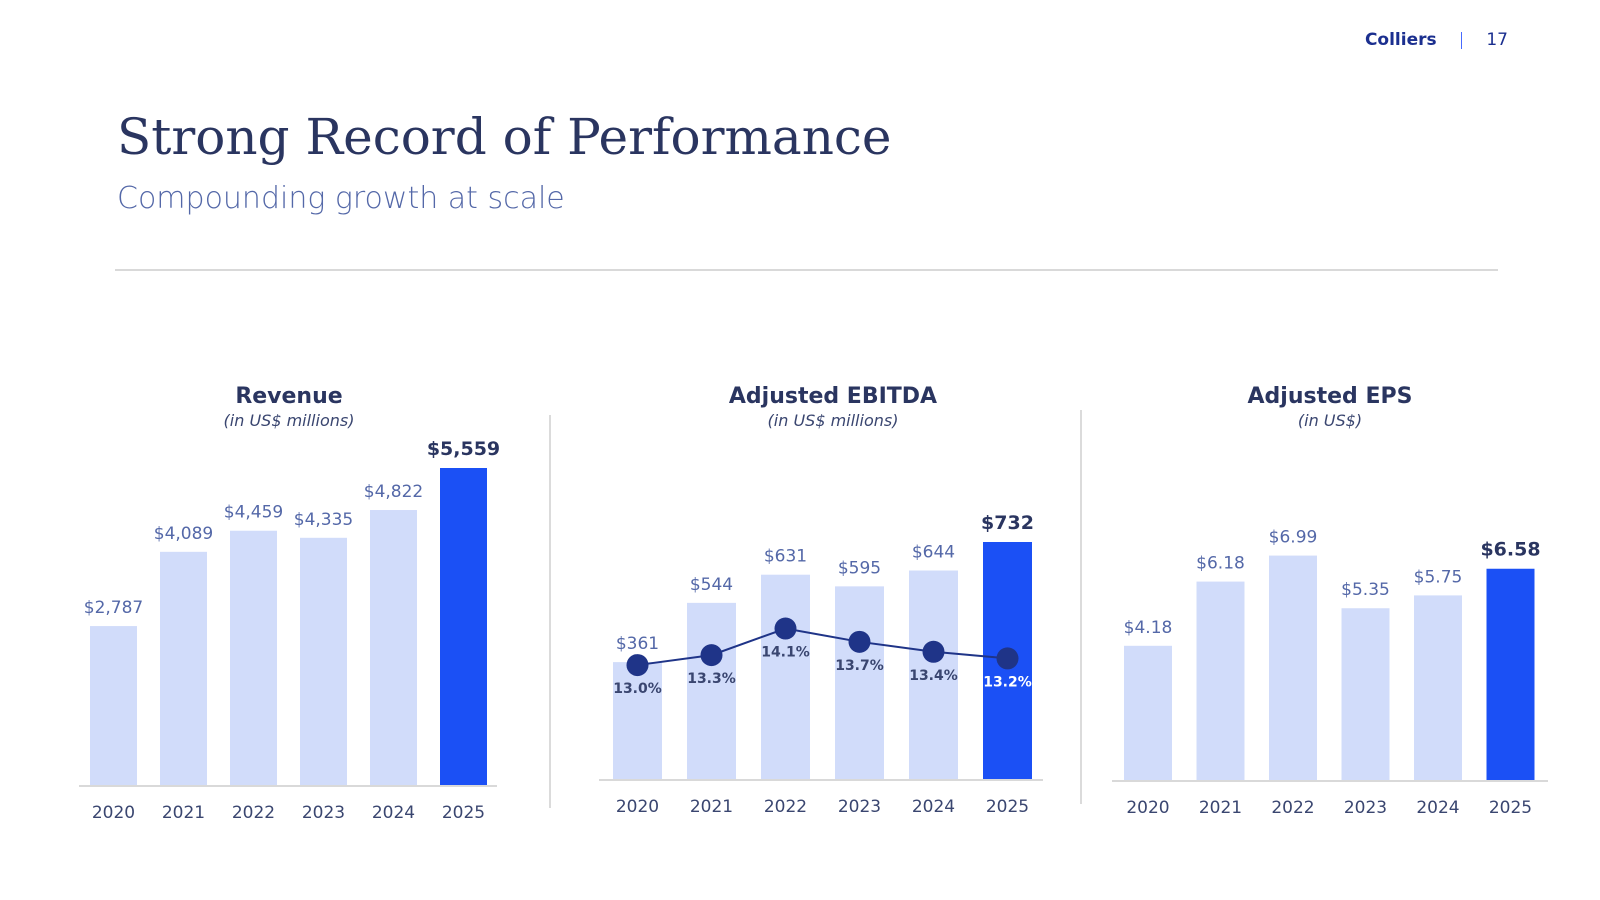  What do you see at coordinates (253, 513) in the screenshot?
I see `value-label-2022: $4,459` at bounding box center [253, 513].